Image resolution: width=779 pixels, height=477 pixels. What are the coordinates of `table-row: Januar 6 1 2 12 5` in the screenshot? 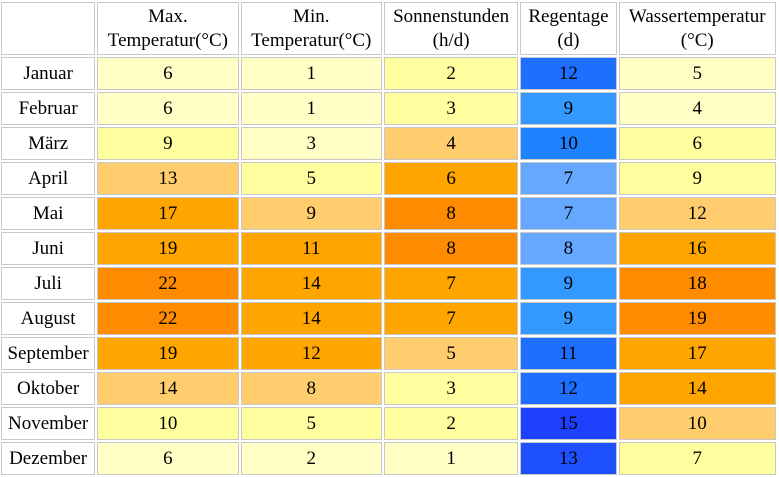 It's located at (388, 73).